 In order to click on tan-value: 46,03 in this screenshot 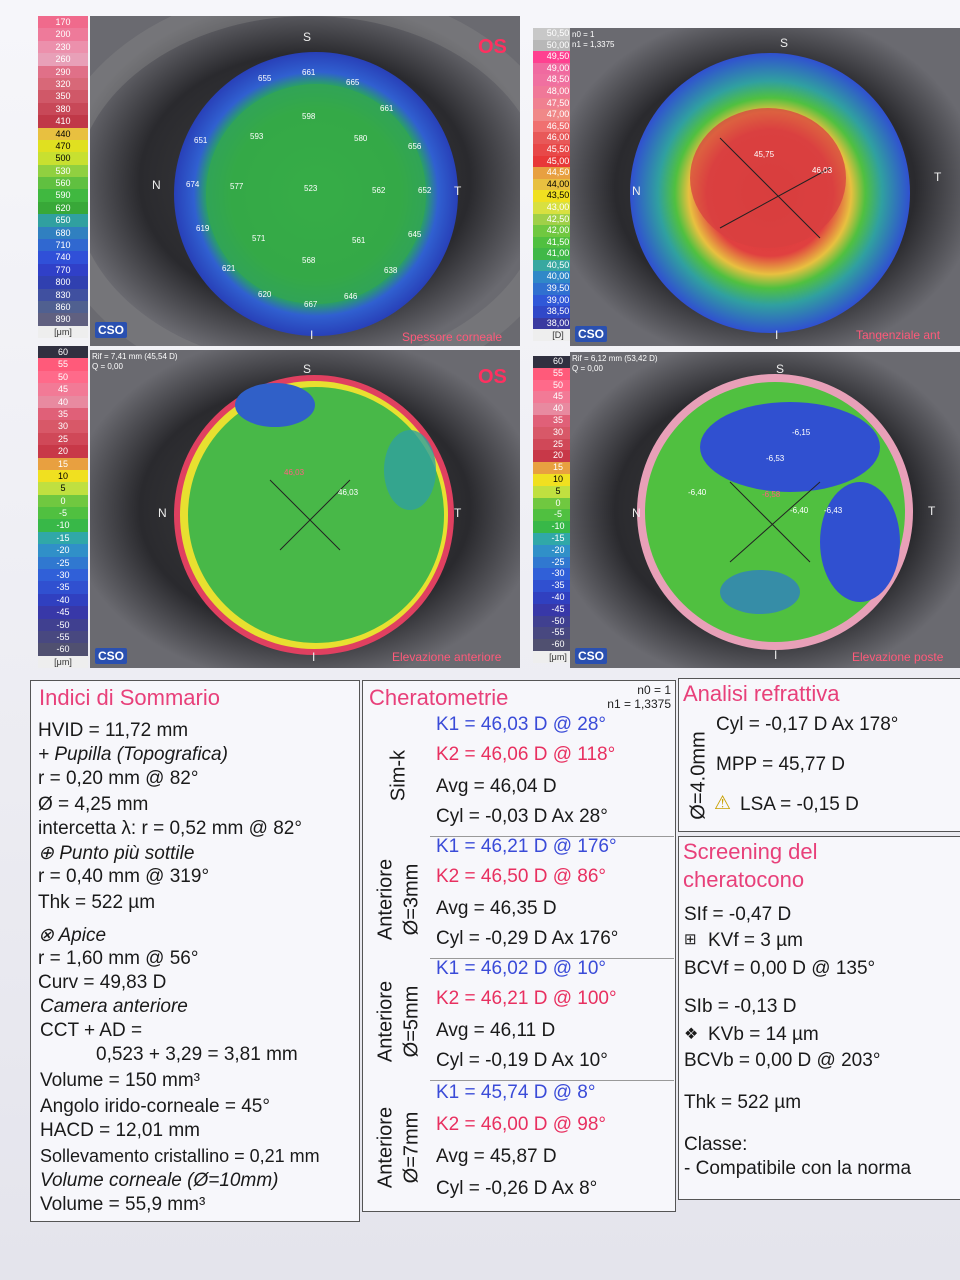, I will do `click(822, 170)`.